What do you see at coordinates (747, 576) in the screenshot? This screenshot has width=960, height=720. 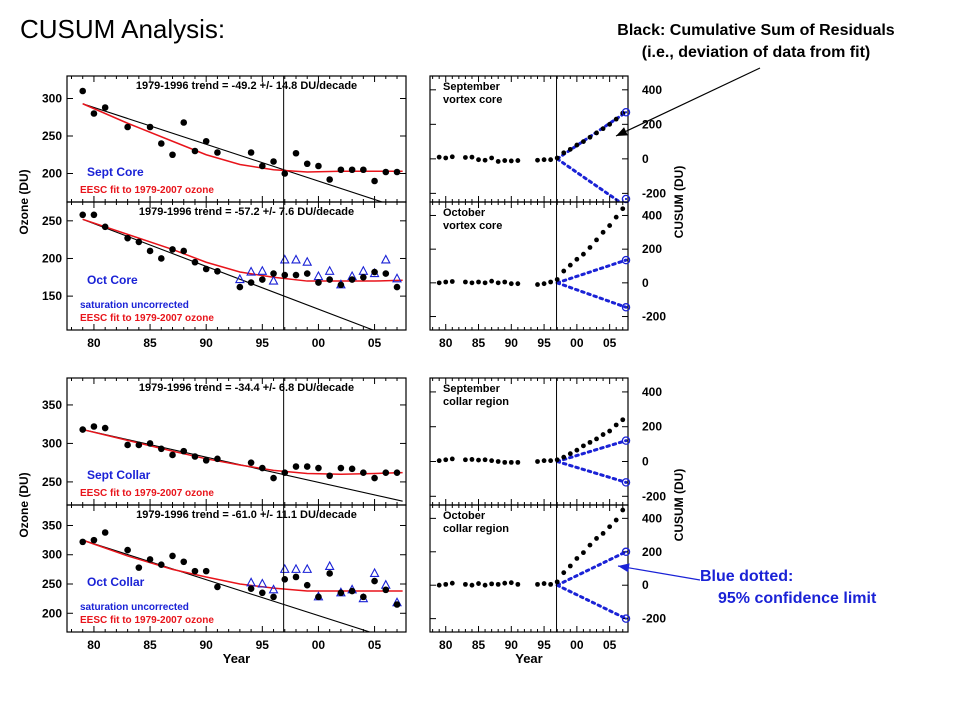 I see `confidence-annotation-line1: Blue dotted:` at bounding box center [747, 576].